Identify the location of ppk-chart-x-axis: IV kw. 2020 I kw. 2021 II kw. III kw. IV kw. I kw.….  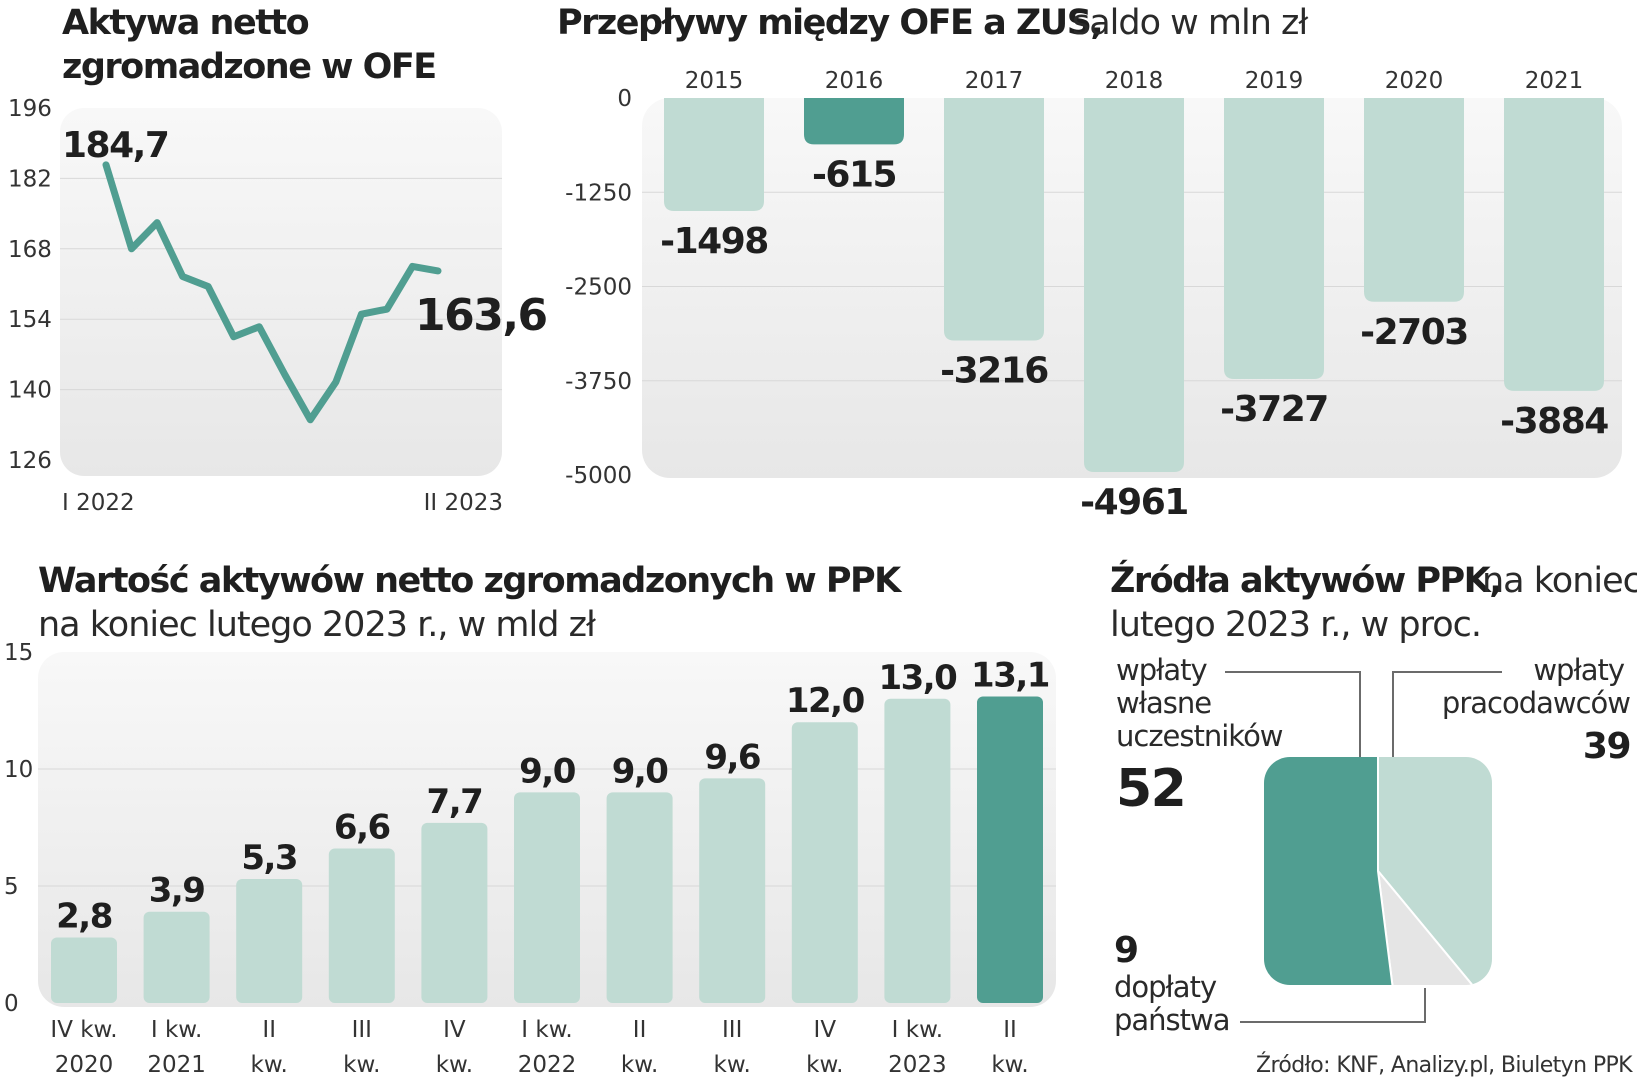
(539, 1047).